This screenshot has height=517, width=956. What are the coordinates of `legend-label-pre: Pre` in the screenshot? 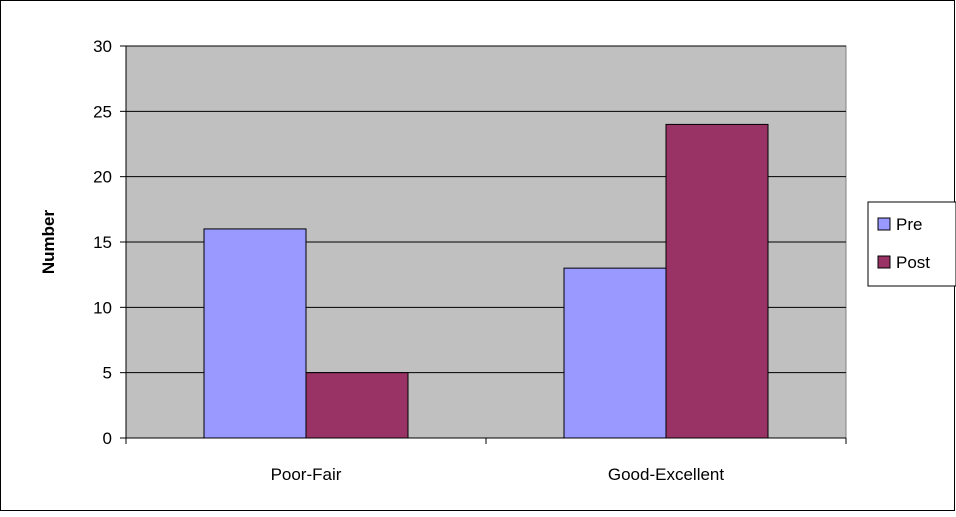 It's located at (909, 224).